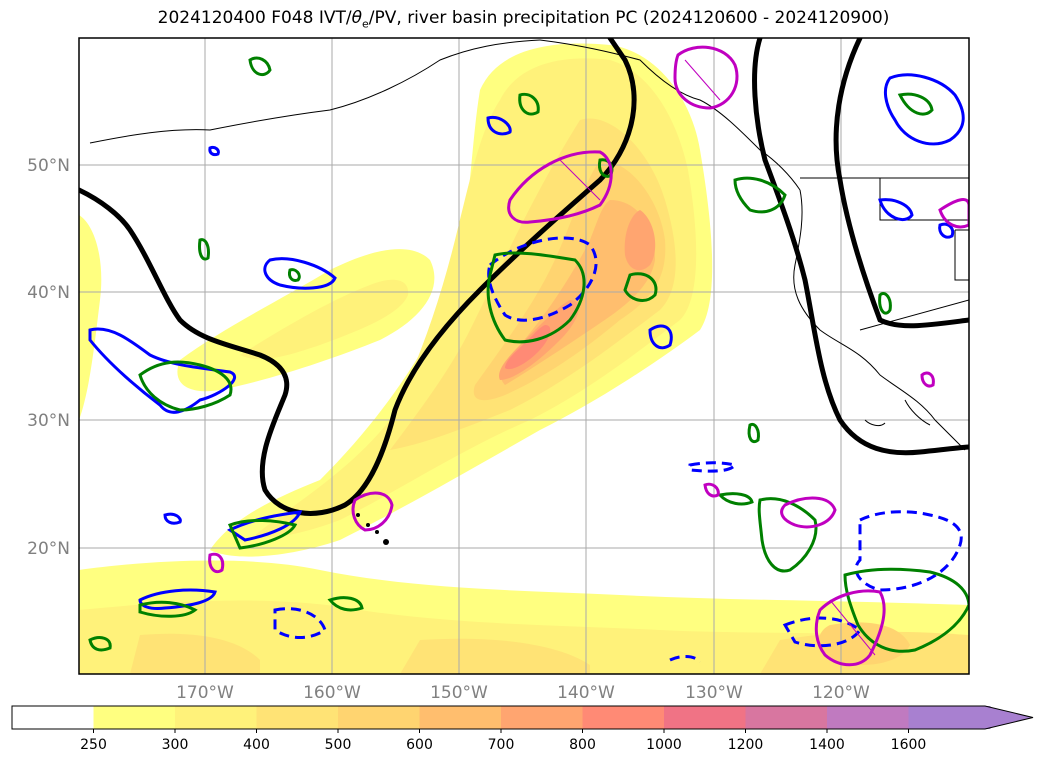 This screenshot has width=1047, height=767. Describe the element at coordinates (332, 693) in the screenshot. I see `lon-label-160w: 160°W` at that location.